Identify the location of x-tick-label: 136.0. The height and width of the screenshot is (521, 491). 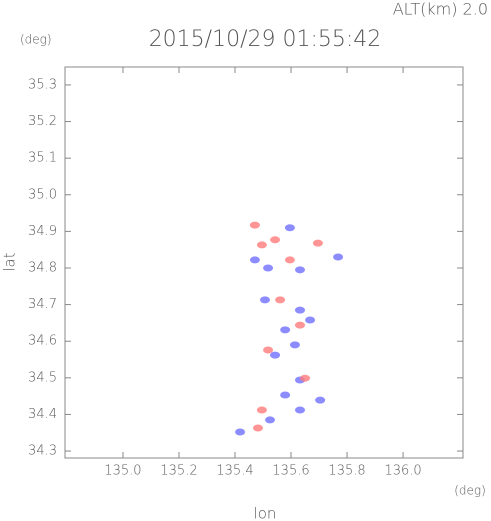
(402, 471).